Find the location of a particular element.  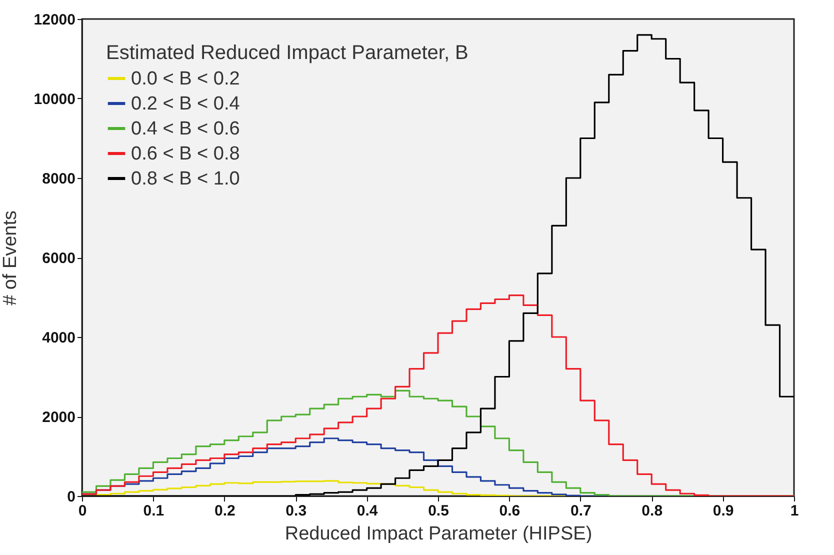

x-tick-label: 0.2 is located at coordinates (225, 511).